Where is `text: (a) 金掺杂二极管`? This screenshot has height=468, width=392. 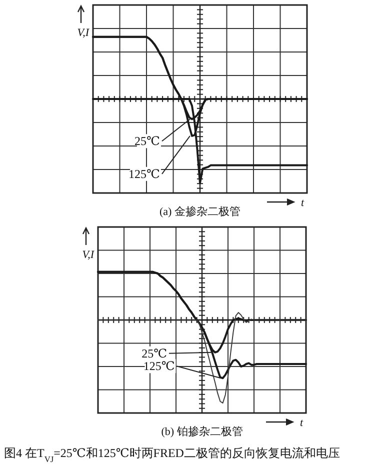
text: (a) 金掺杂二极管 is located at coordinates (200, 211).